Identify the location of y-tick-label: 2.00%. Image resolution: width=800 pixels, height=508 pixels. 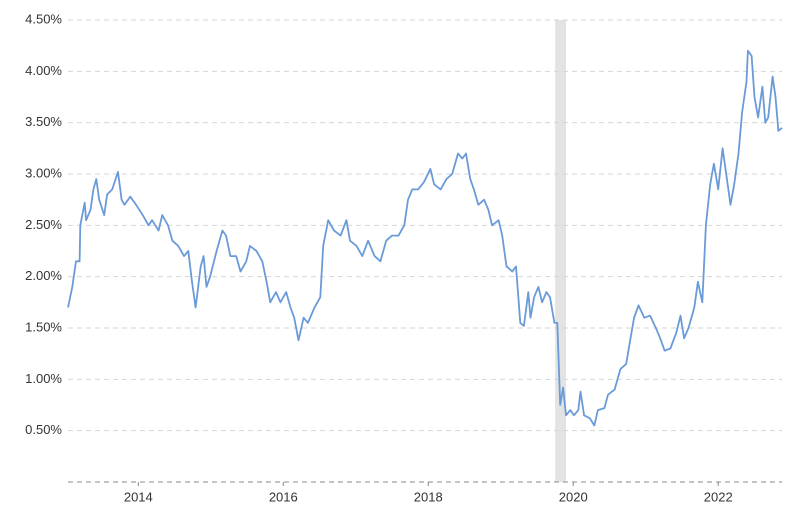
(43, 275).